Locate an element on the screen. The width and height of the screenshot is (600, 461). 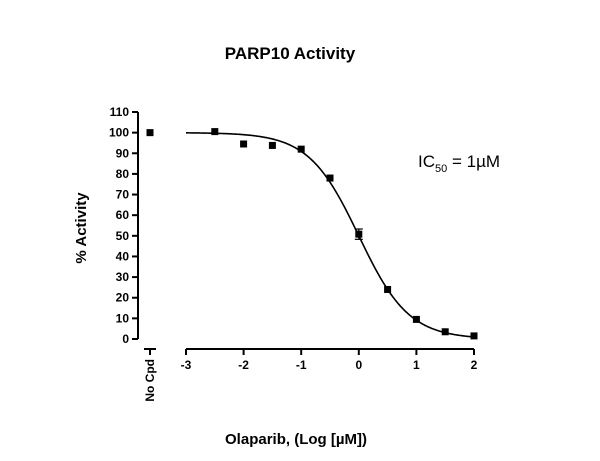
ic50-annotation-rest: = 1µM is located at coordinates (473, 161).